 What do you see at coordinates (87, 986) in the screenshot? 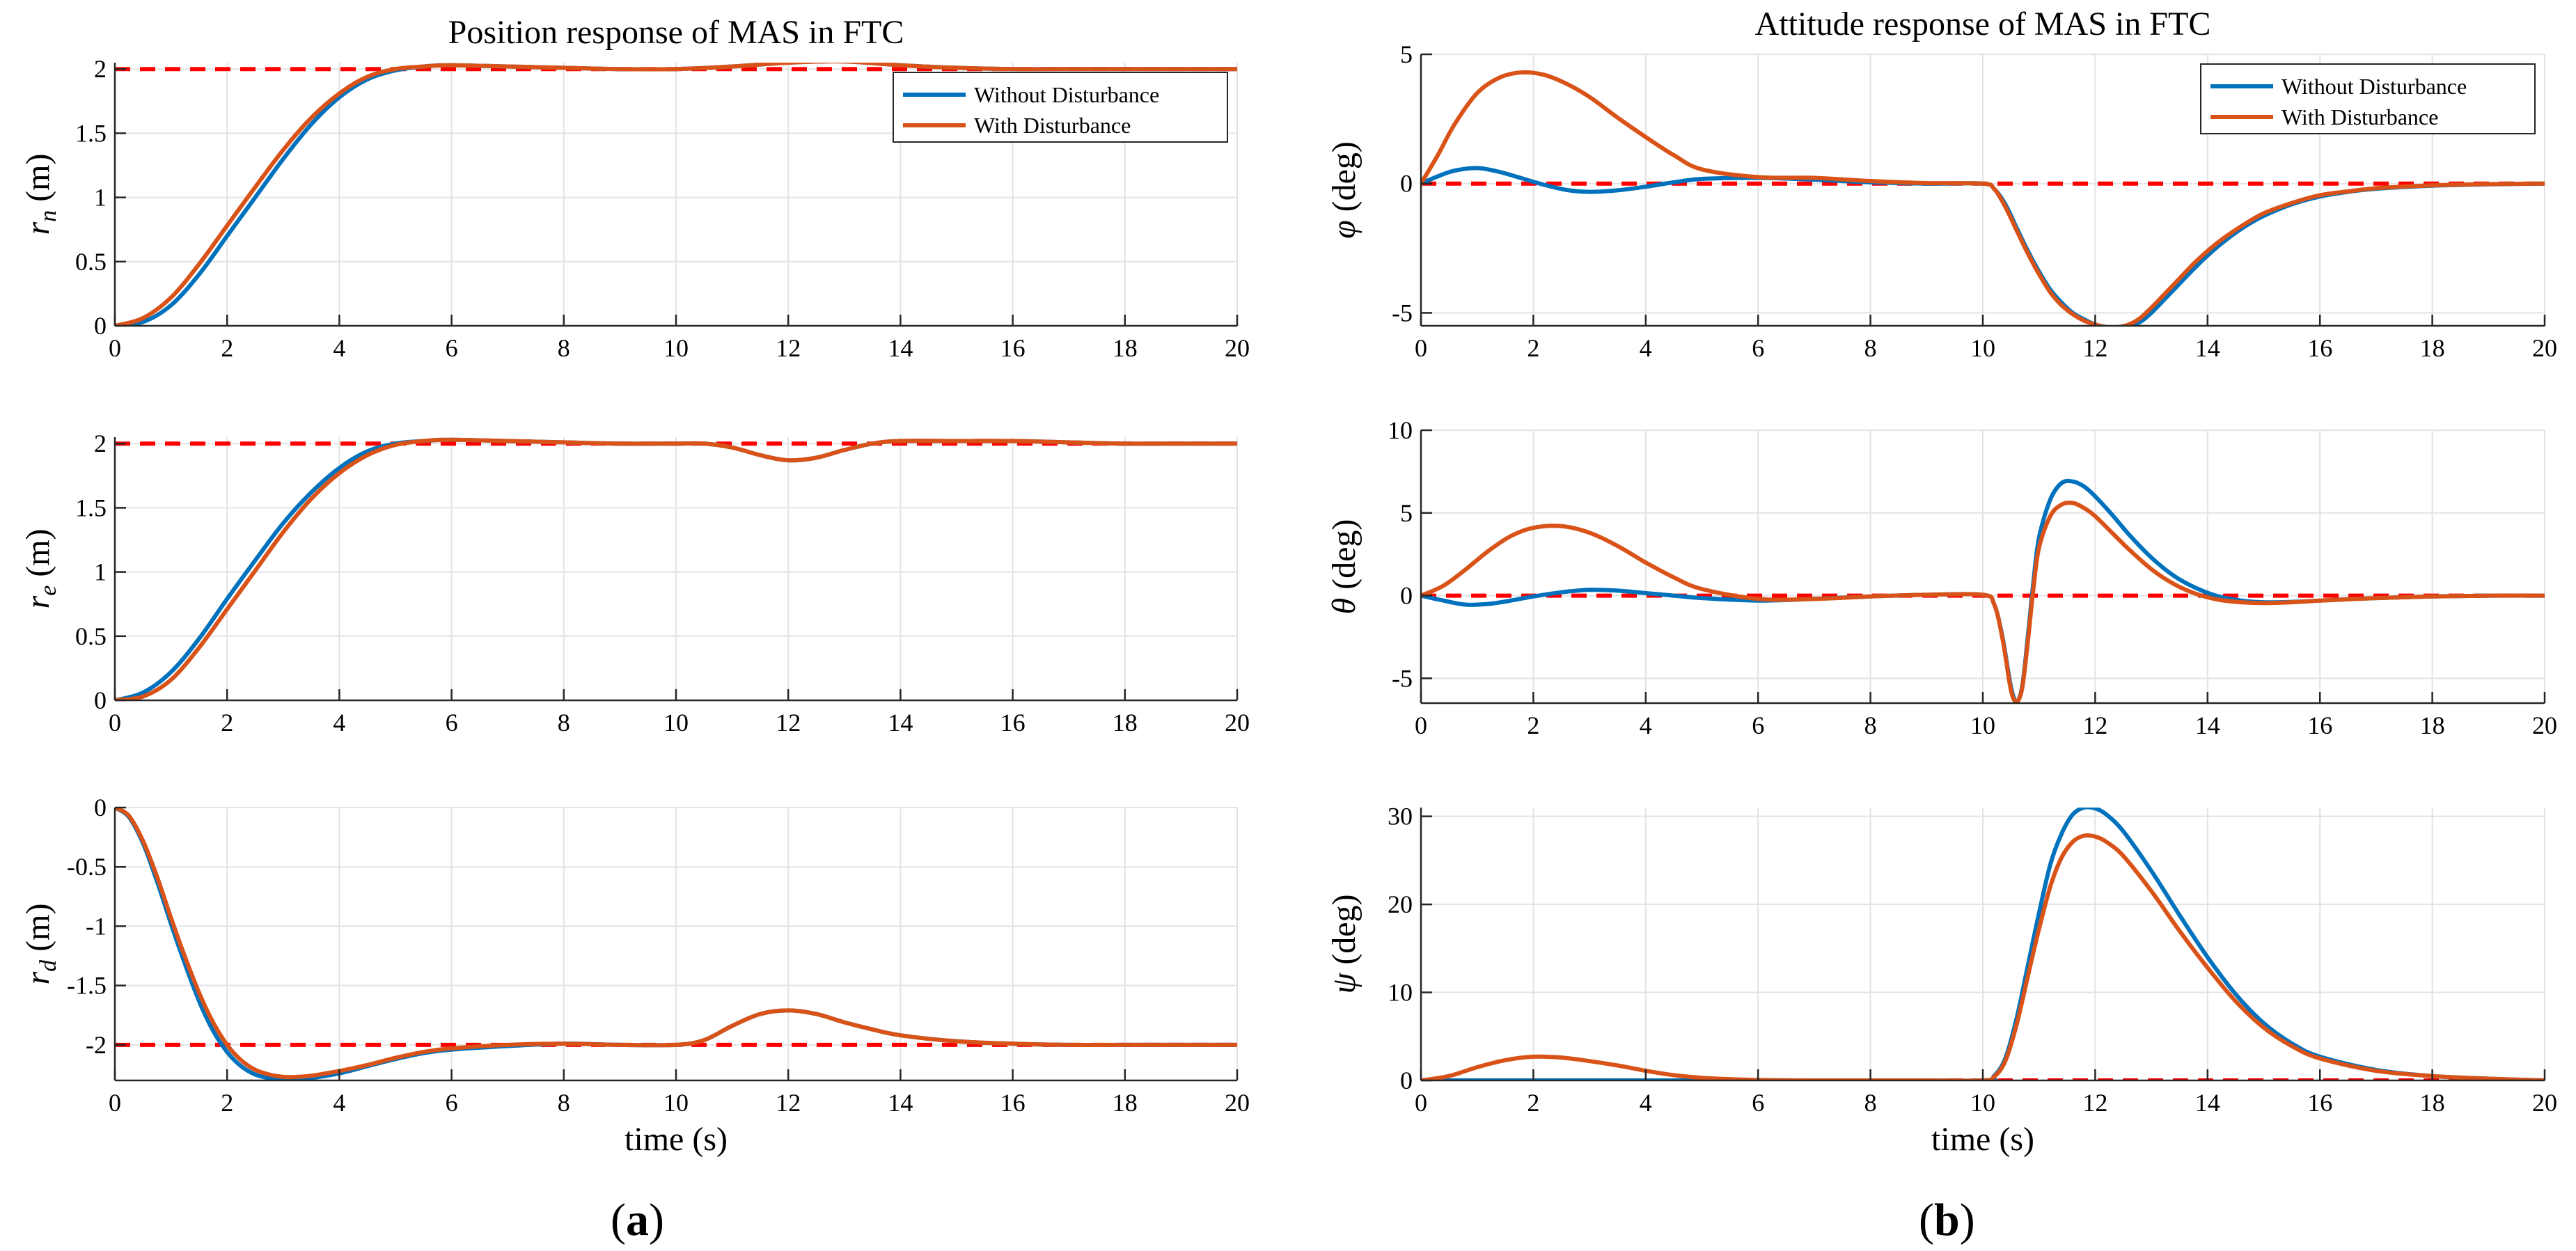
I see `y-tick-label: -1.5` at bounding box center [87, 986].